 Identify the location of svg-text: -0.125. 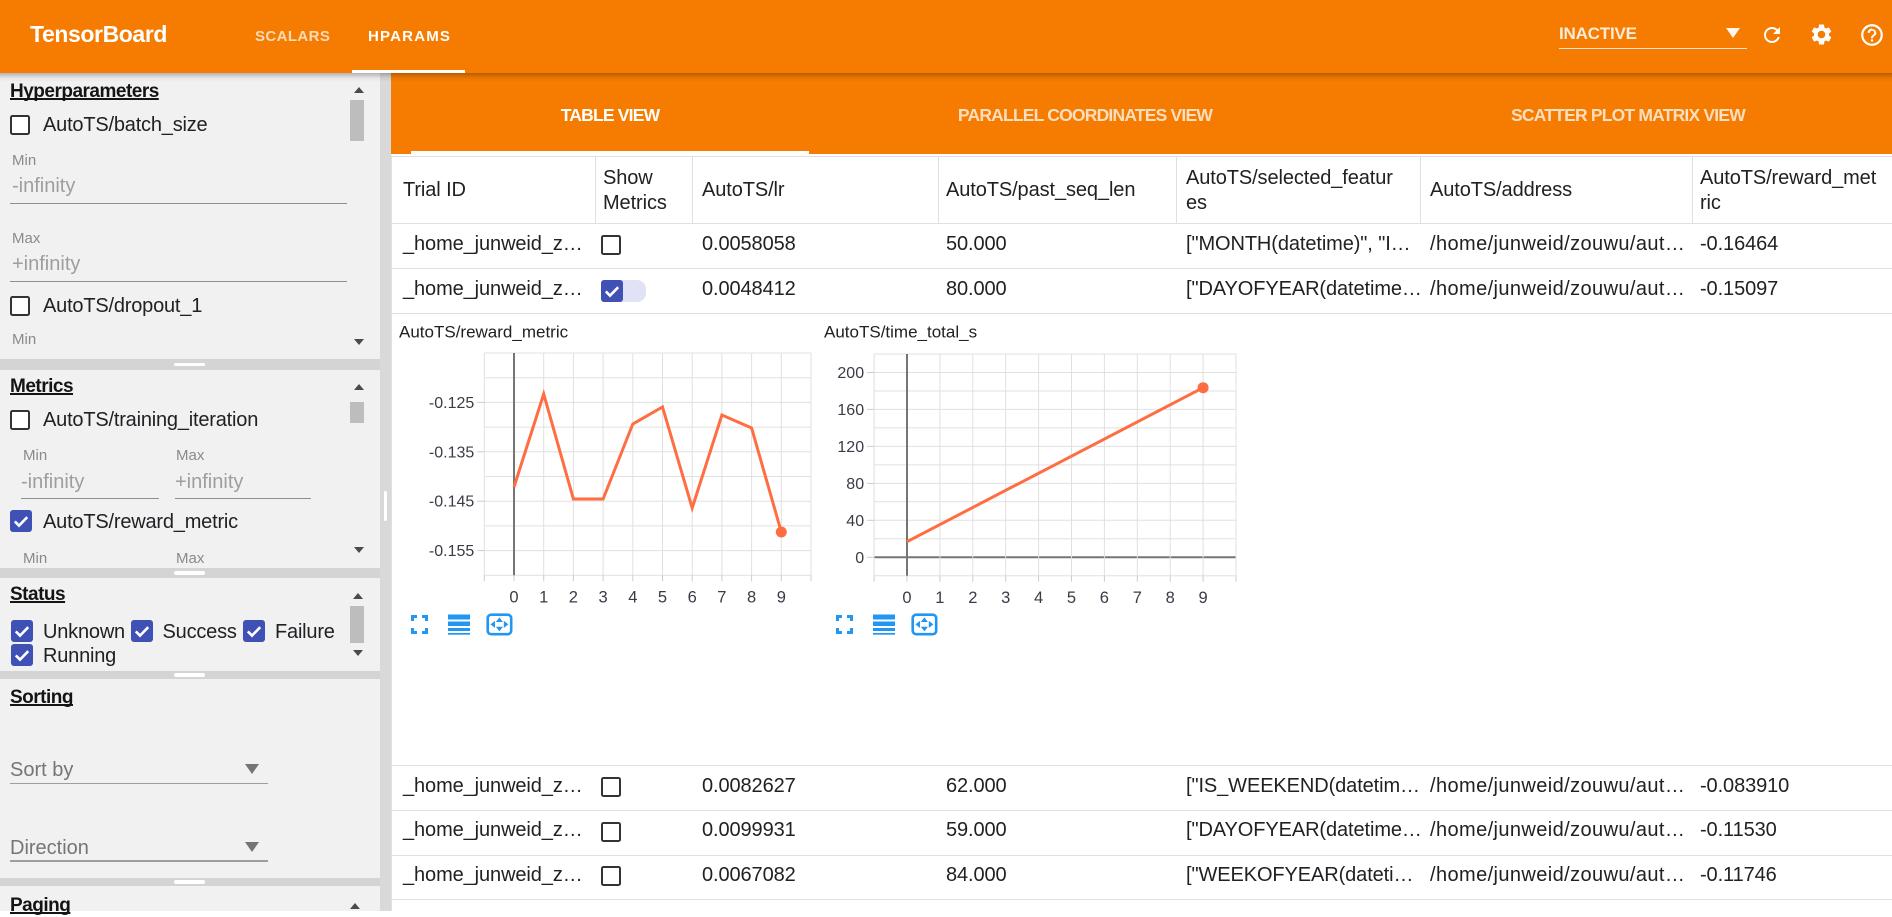
(451, 403).